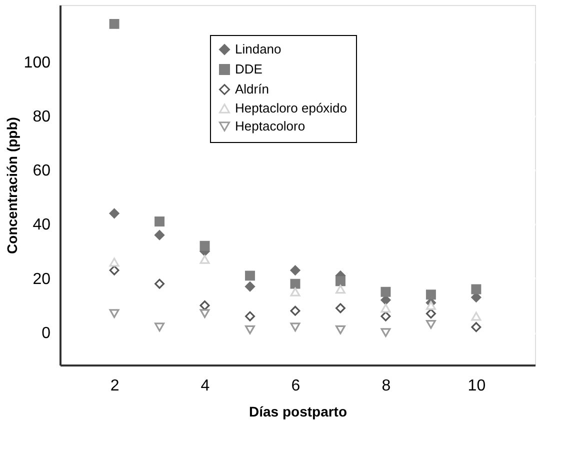  Describe the element at coordinates (291, 108) in the screenshot. I see `legend-label: Heptacloro epóxido` at that location.